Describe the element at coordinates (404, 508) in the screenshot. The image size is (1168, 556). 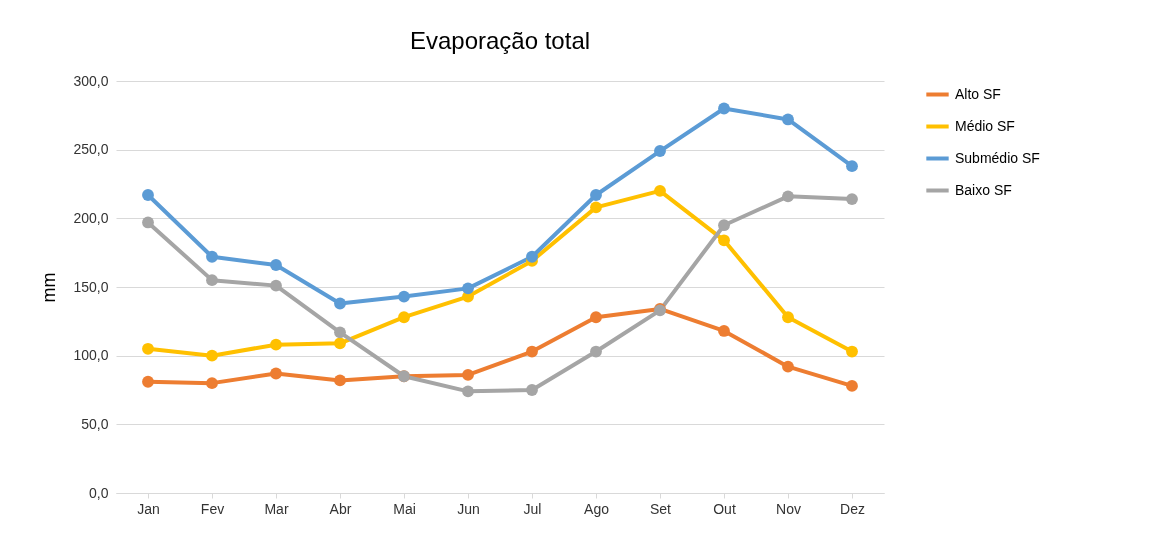
I see `x-tick-label: Mai` at that location.